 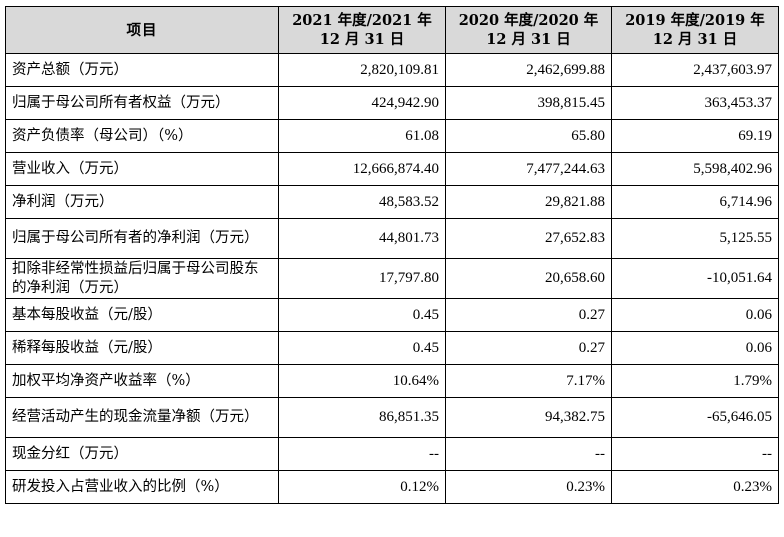 What do you see at coordinates (695, 169) in the screenshot?
I see `value-2019: 5,598,402.96` at bounding box center [695, 169].